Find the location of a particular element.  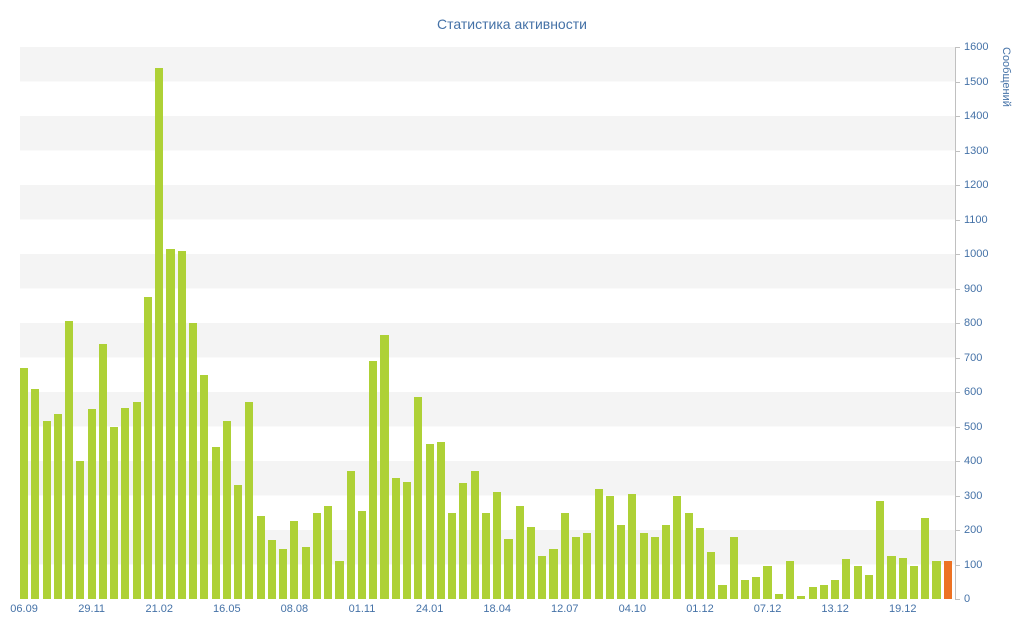

y-axis-label: 0 is located at coordinates (967, 599).